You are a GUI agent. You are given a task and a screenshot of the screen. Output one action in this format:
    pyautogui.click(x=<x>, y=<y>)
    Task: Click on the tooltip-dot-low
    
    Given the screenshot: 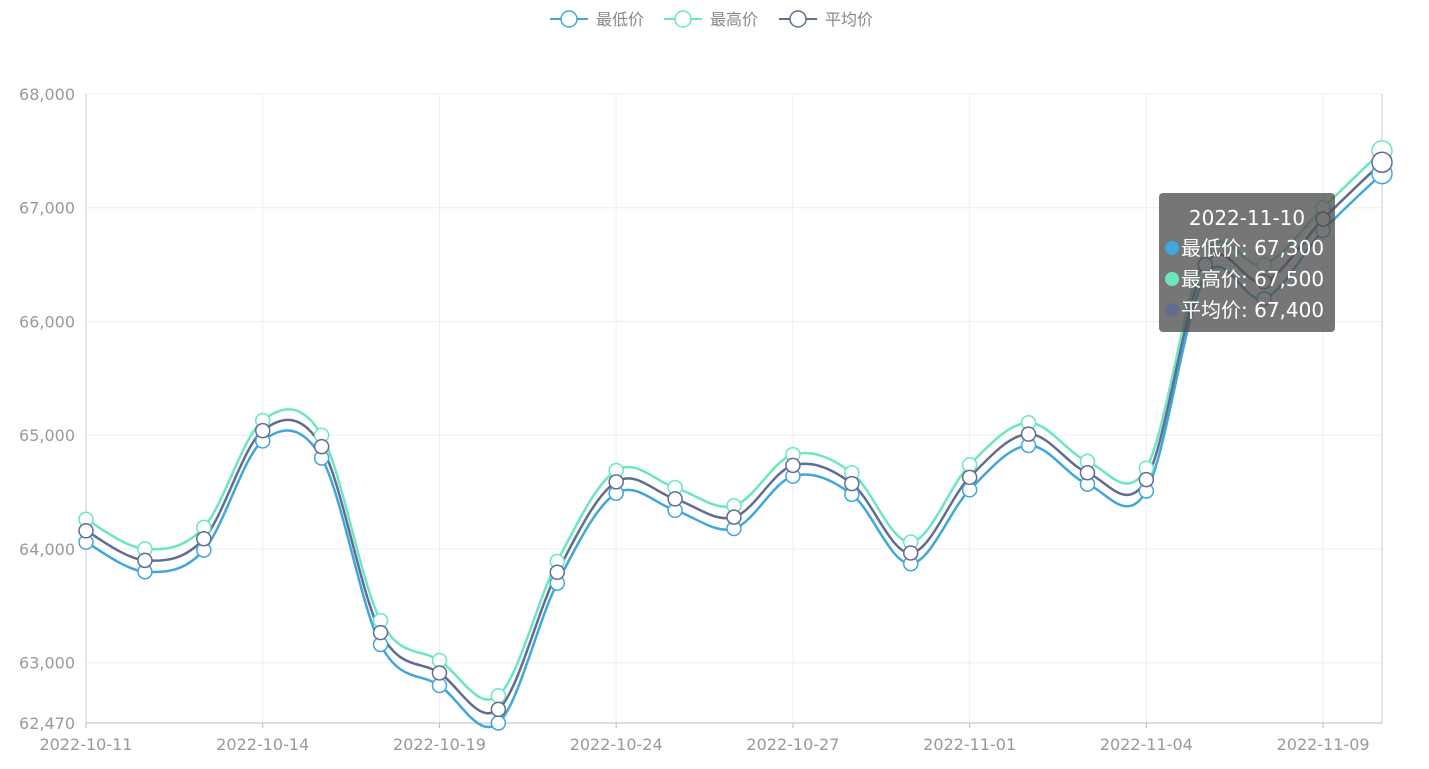 What is the action you would take?
    pyautogui.click(x=1172, y=247)
    